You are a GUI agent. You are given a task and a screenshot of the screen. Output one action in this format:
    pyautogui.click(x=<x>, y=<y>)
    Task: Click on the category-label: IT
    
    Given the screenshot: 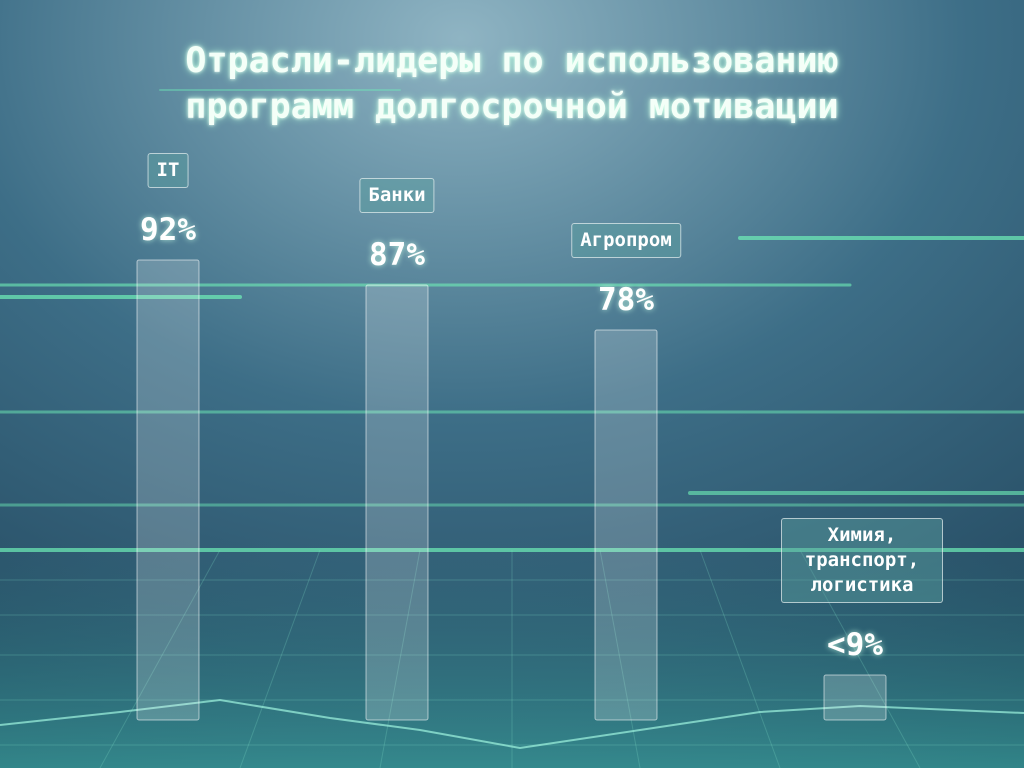 What is the action you would take?
    pyautogui.click(x=168, y=170)
    